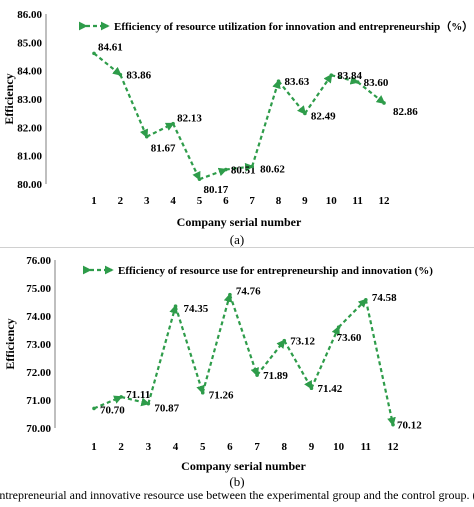  Describe the element at coordinates (138, 76) in the screenshot. I see `data-label: 83.86` at that location.